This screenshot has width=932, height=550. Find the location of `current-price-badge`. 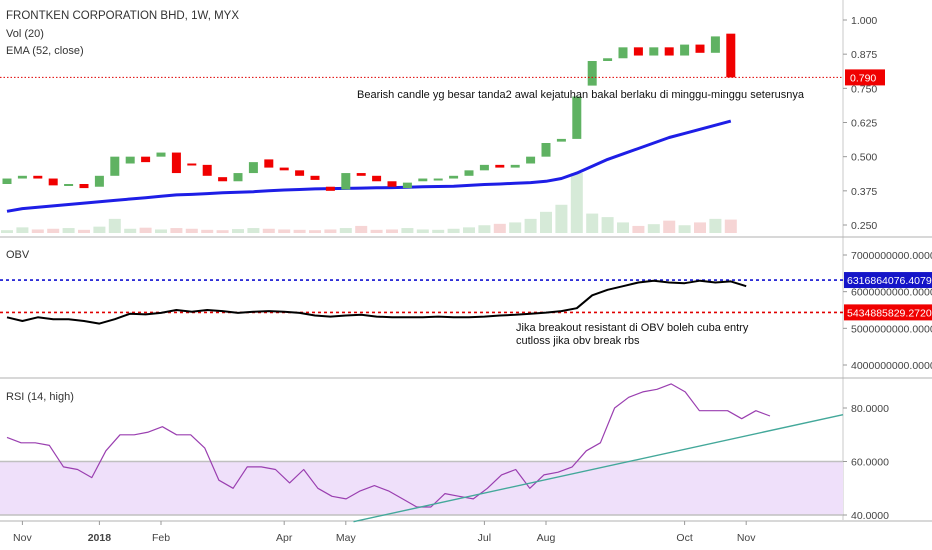

current-price-badge is located at coordinates (865, 77).